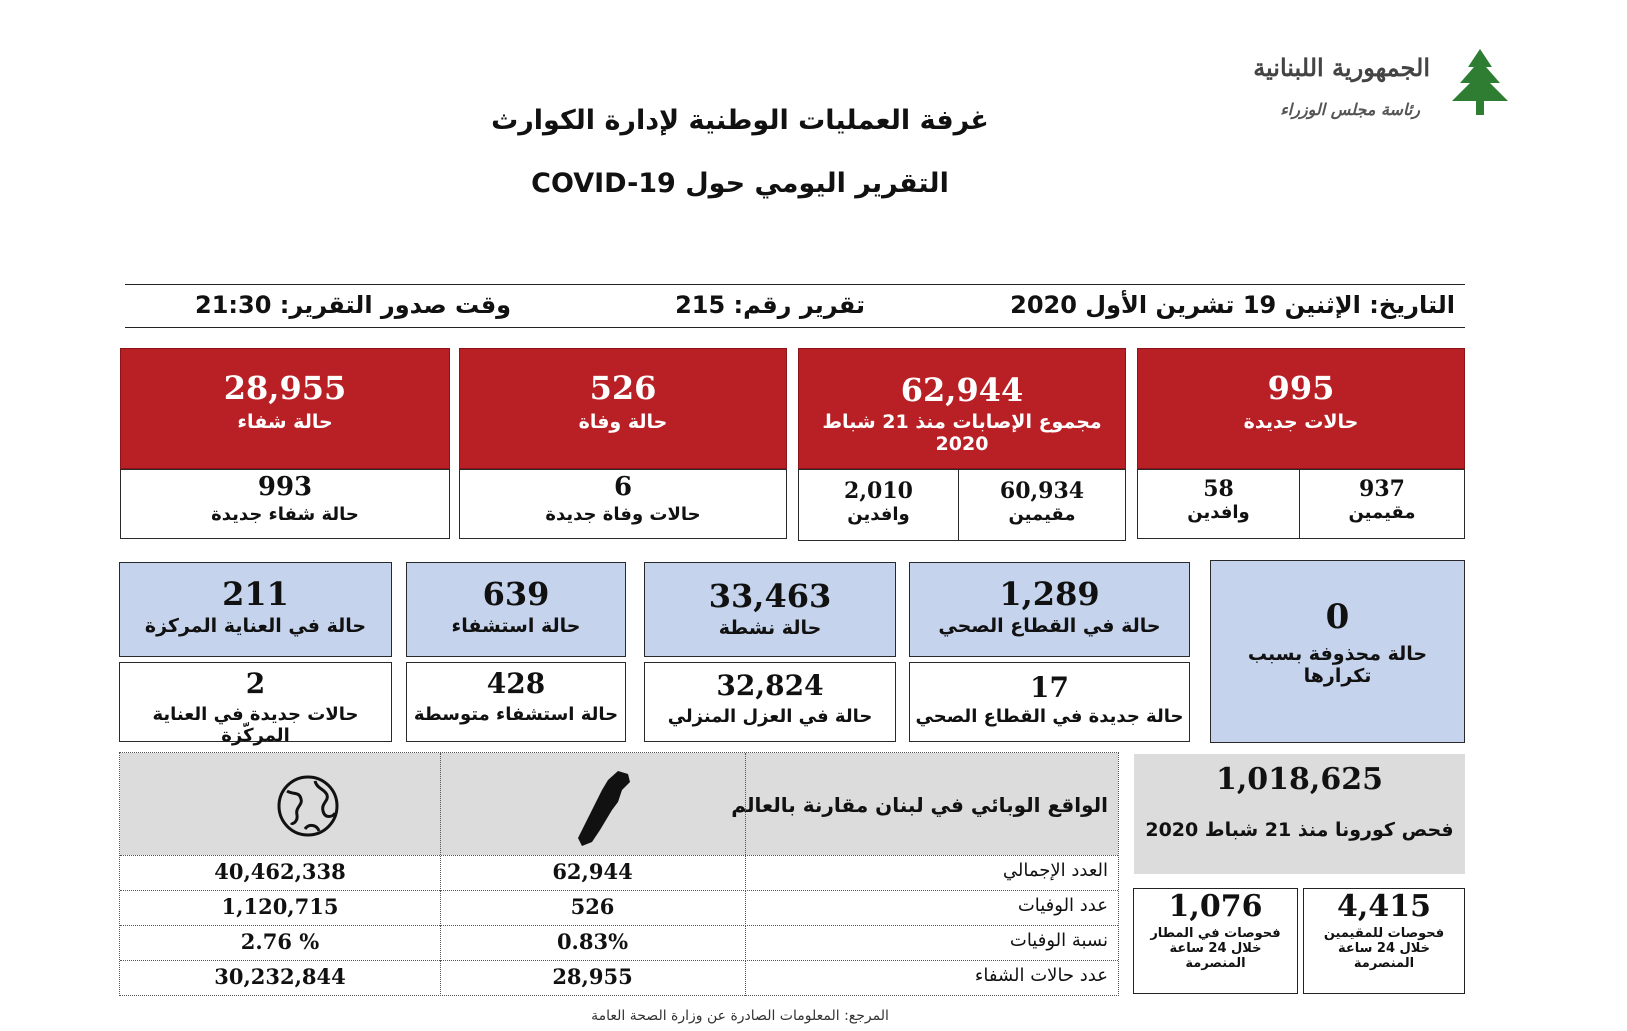  I want to click on icu-label: حالة في العناية المركزة, so click(255, 626).